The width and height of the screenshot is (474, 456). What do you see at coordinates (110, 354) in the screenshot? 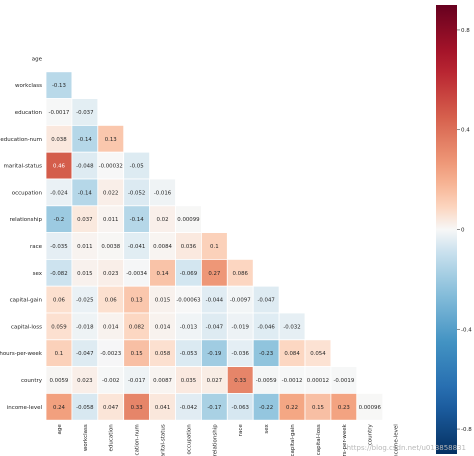
I see `cell-value-label: -0.0023` at bounding box center [110, 354].